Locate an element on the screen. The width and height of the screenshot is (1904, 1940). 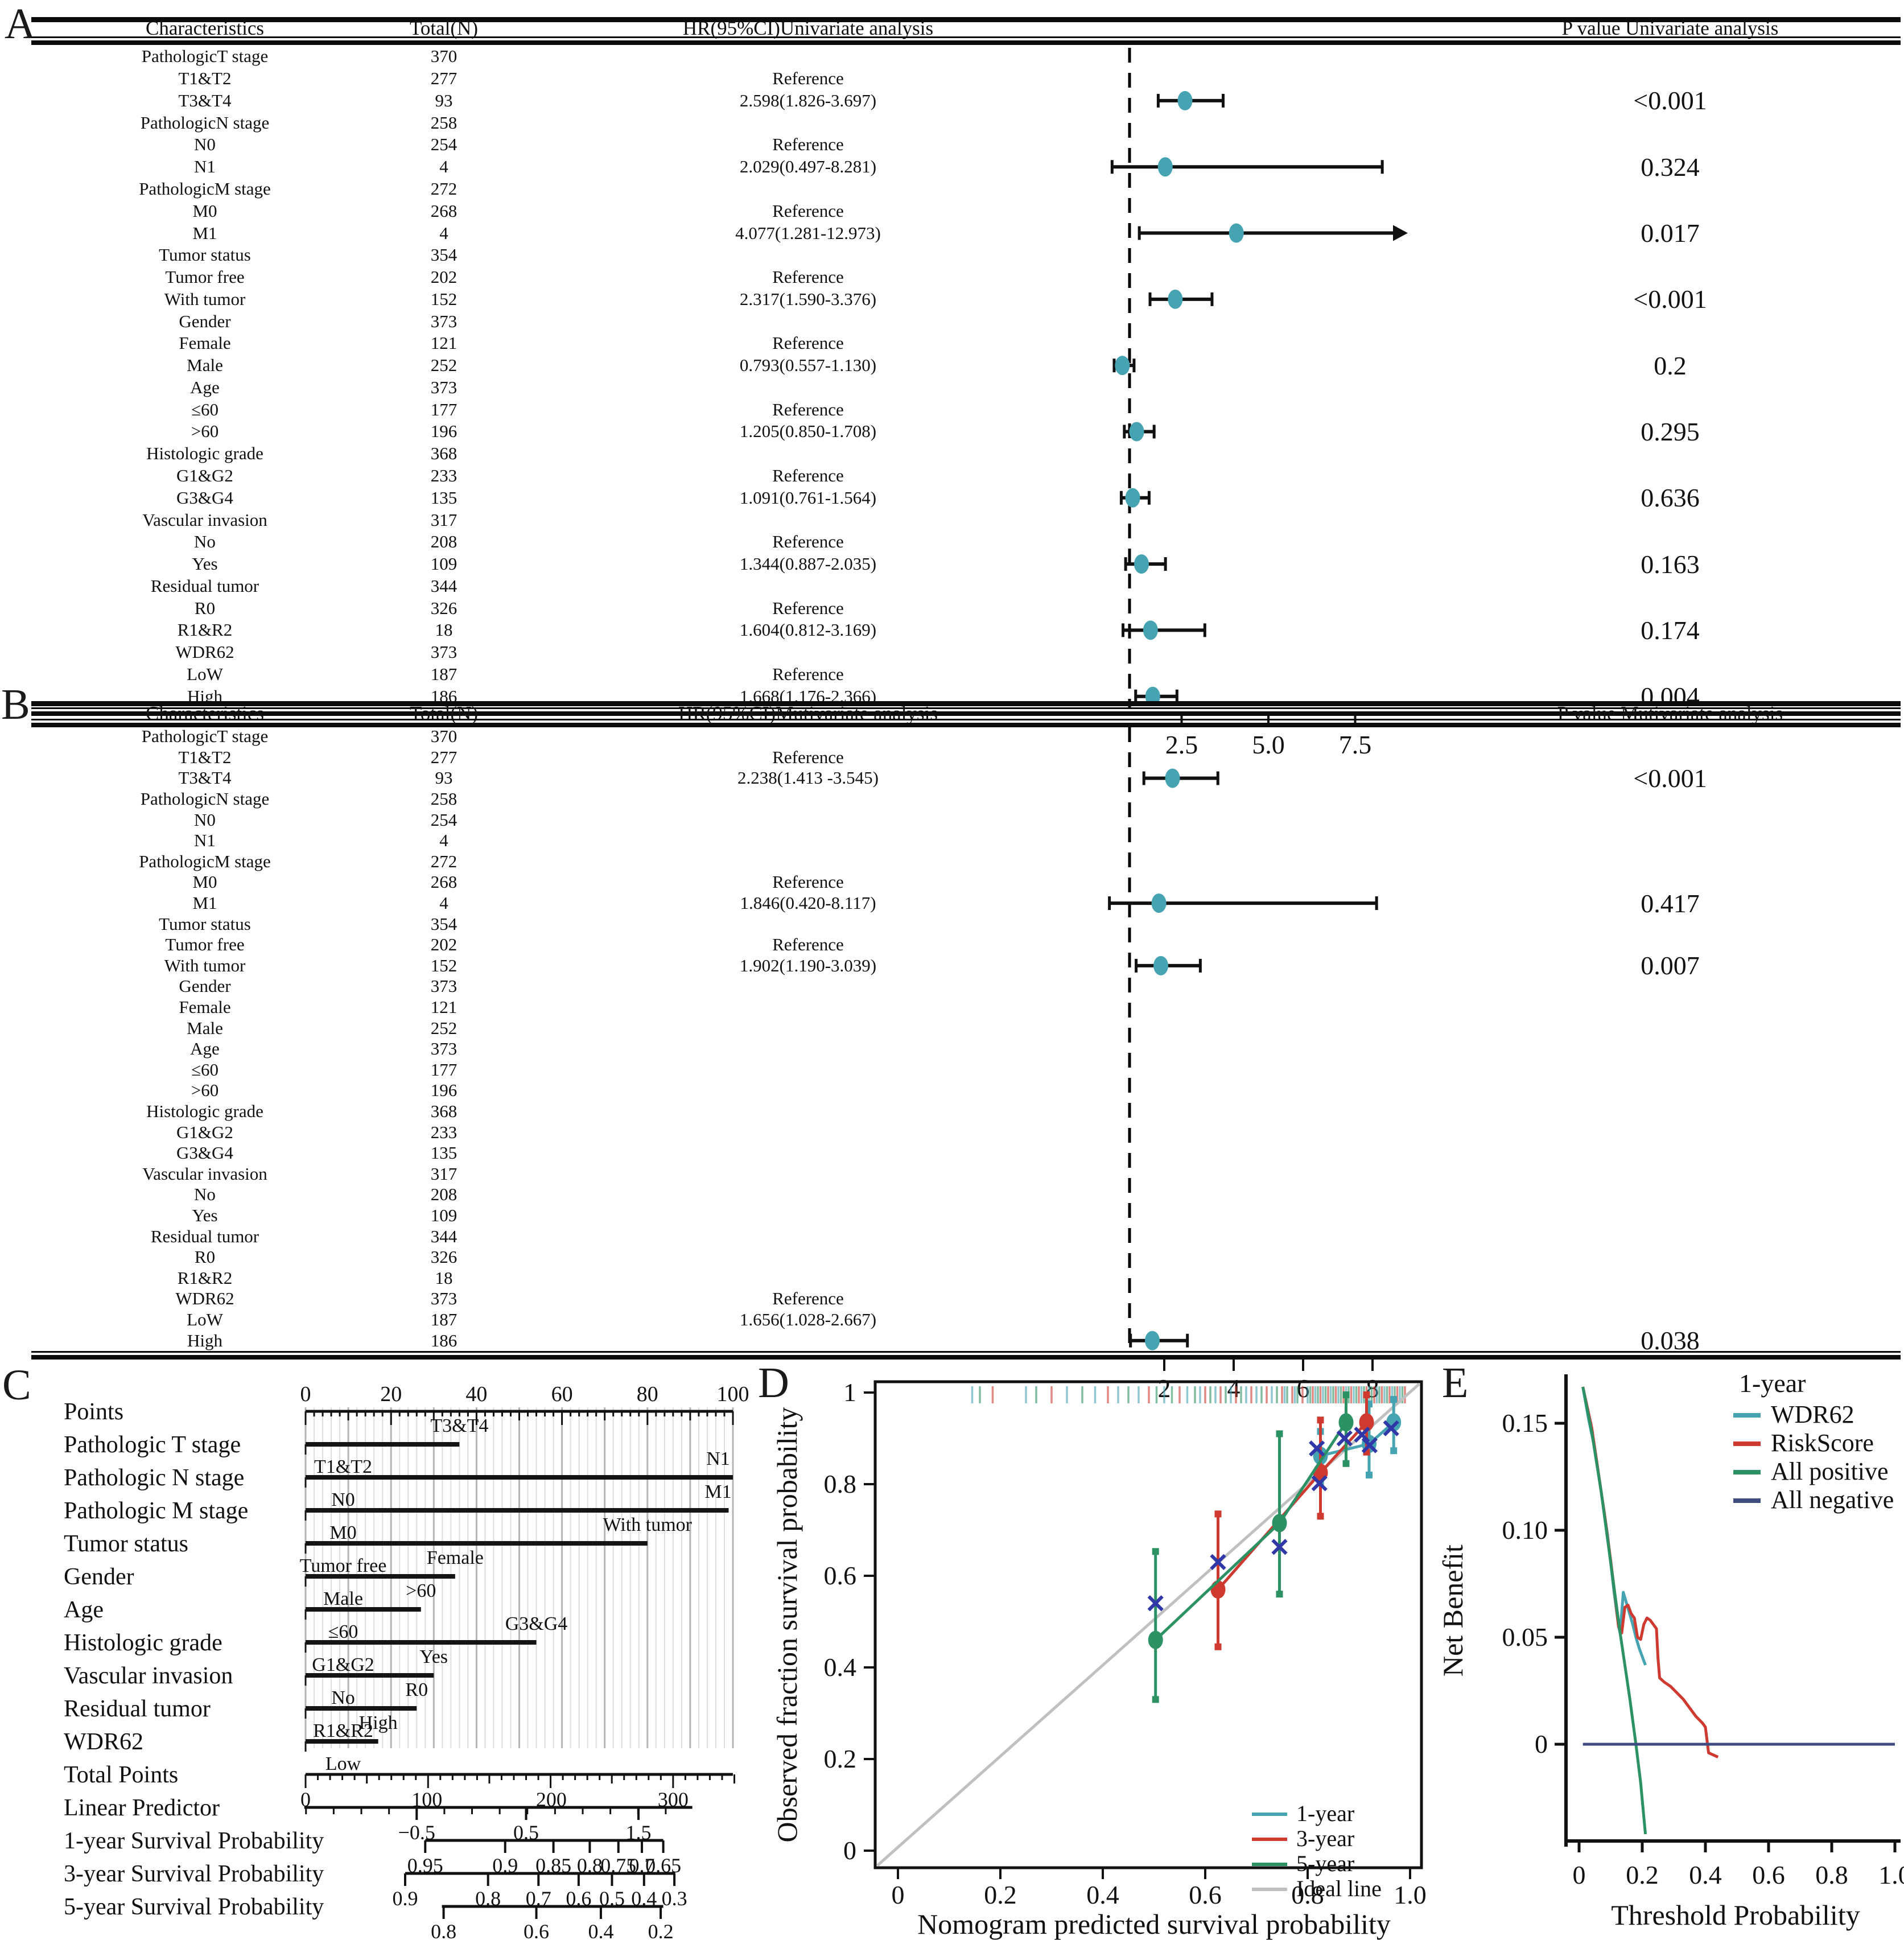
table-rule-top is located at coordinates (966, 703).